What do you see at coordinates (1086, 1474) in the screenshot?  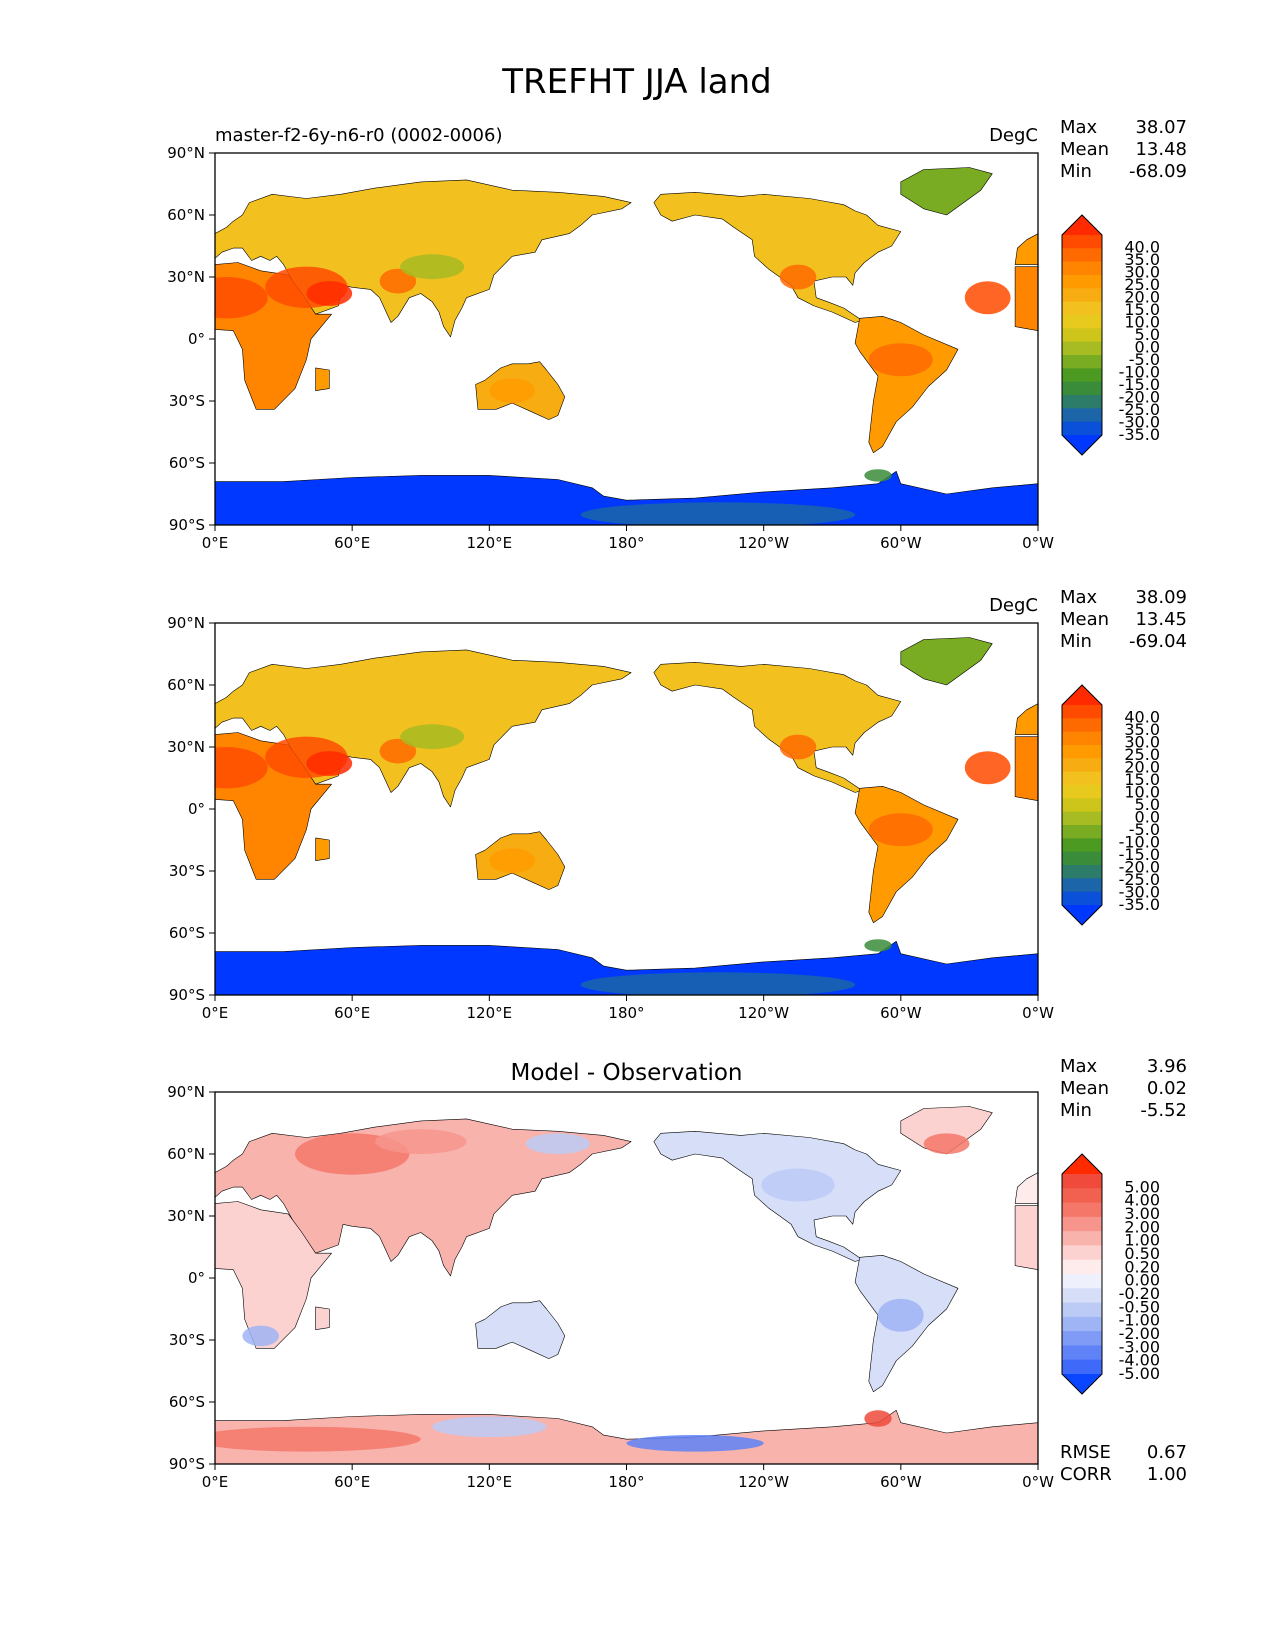 I see `stat-corr-label: CORR` at bounding box center [1086, 1474].